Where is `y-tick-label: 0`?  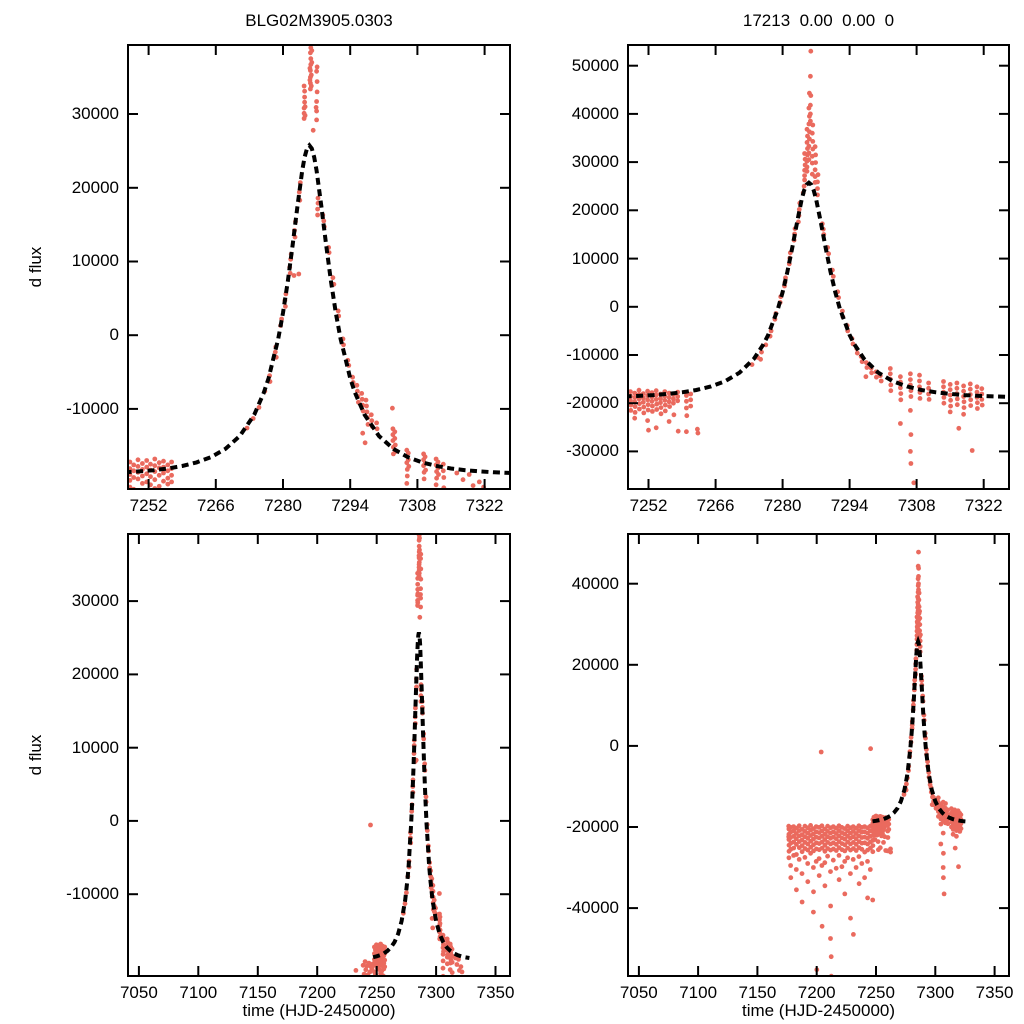 y-tick-label: 0 is located at coordinates (614, 306).